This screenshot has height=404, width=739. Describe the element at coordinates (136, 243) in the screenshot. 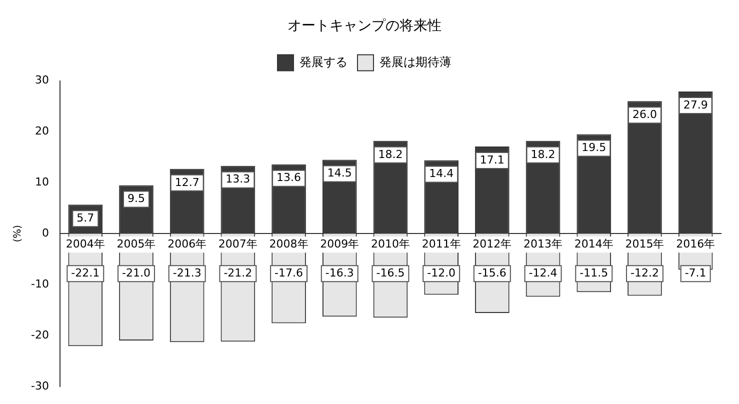

I see `x-tick-label: 2005年` at that location.